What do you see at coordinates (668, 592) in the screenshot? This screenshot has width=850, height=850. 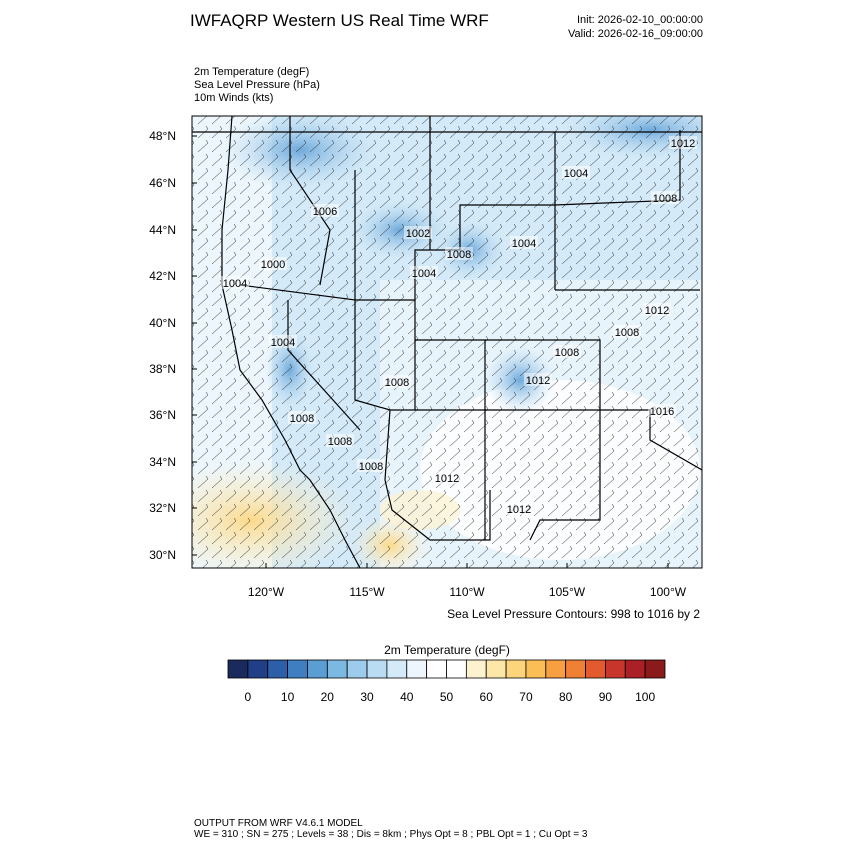 I see `lon-label: 100°W` at bounding box center [668, 592].